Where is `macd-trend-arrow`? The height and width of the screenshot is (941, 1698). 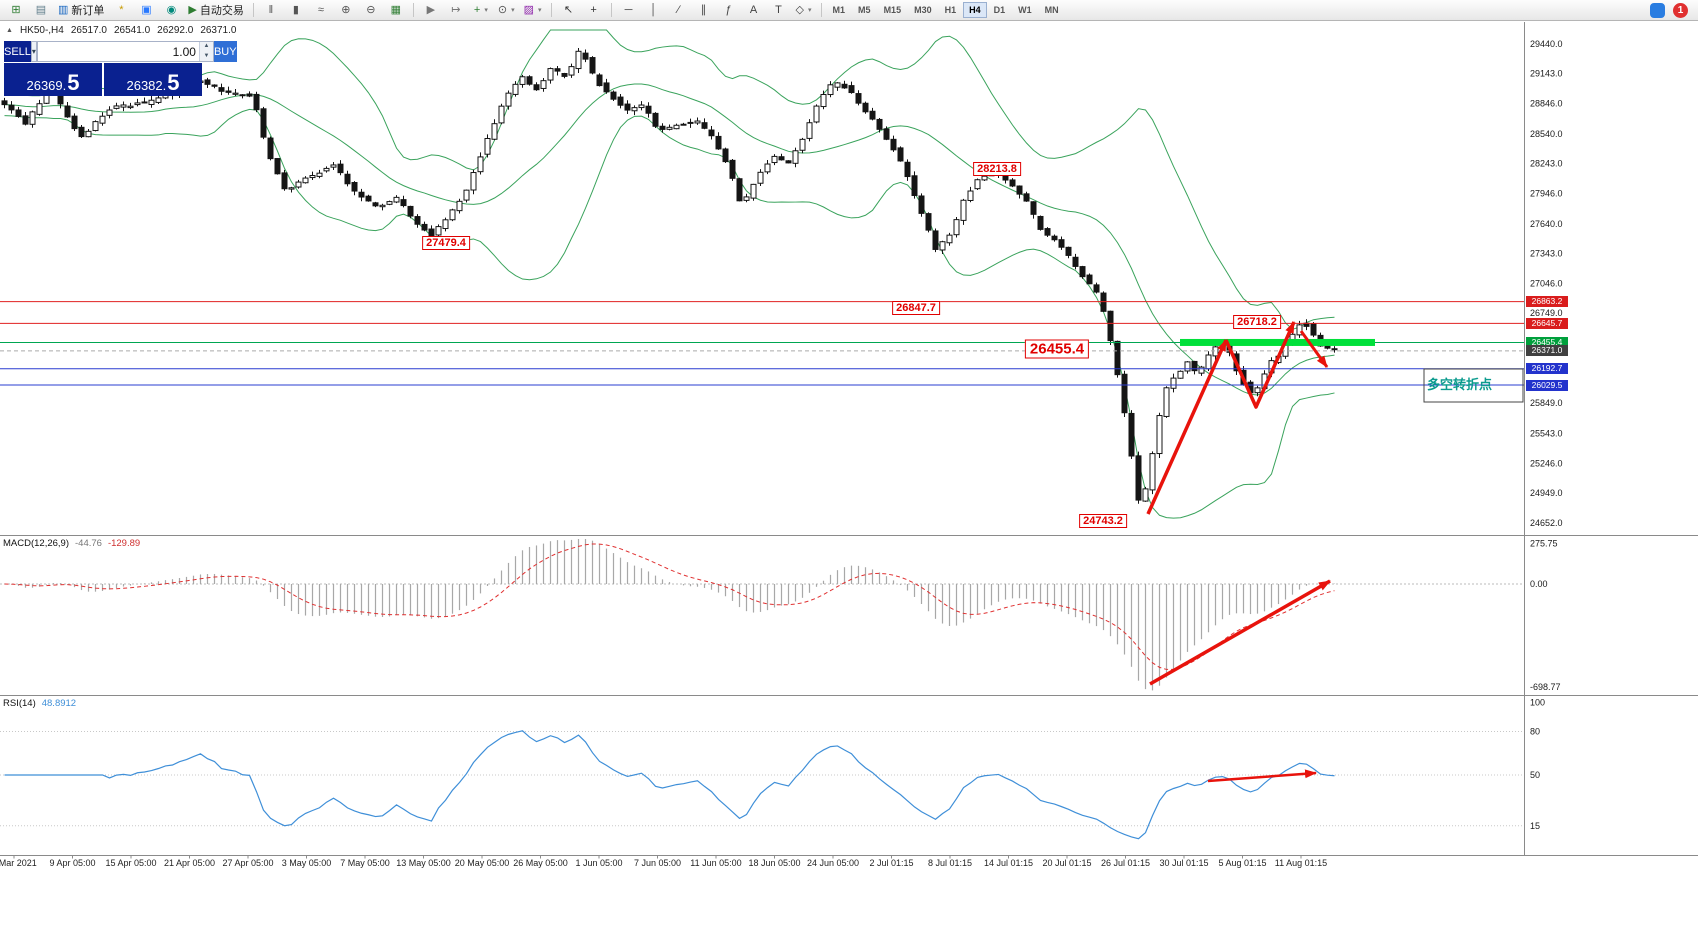
macd-trend-arrow is located at coordinates (1240, 632).